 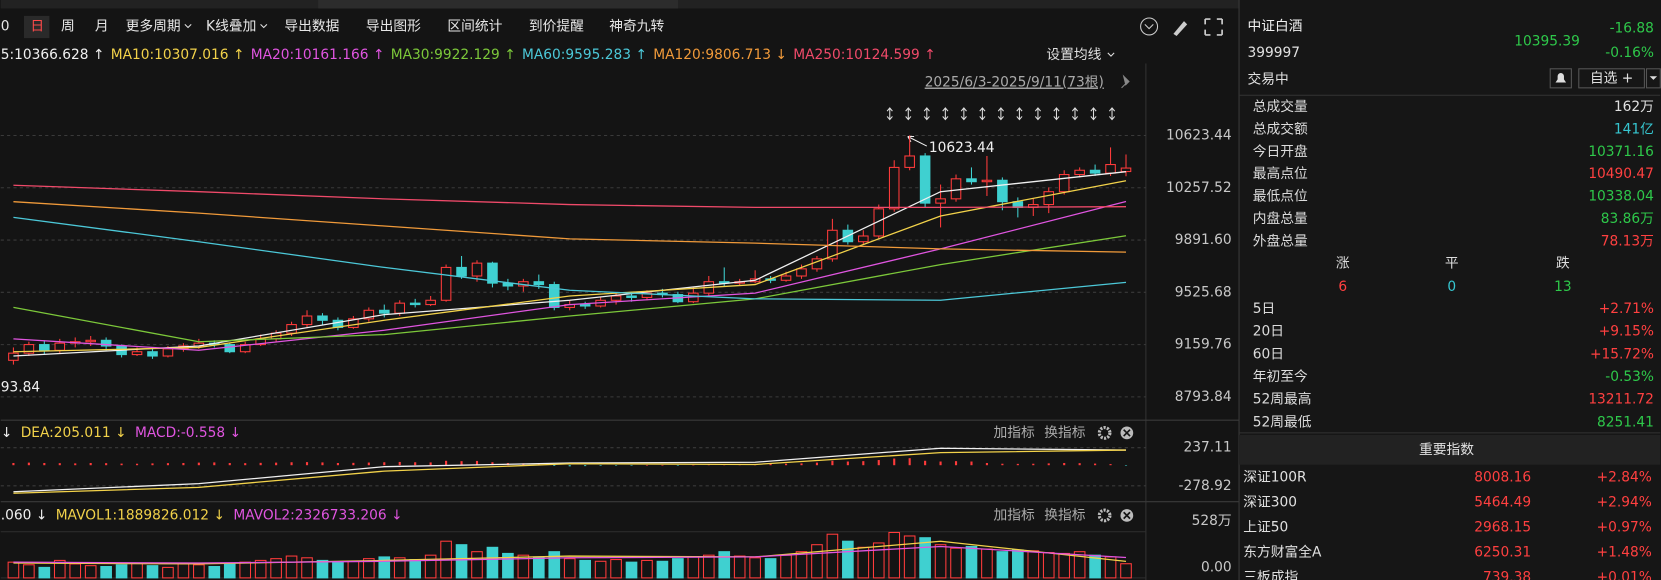 What do you see at coordinates (556, 26) in the screenshot?
I see `toolbar-item: 到价提醒` at bounding box center [556, 26].